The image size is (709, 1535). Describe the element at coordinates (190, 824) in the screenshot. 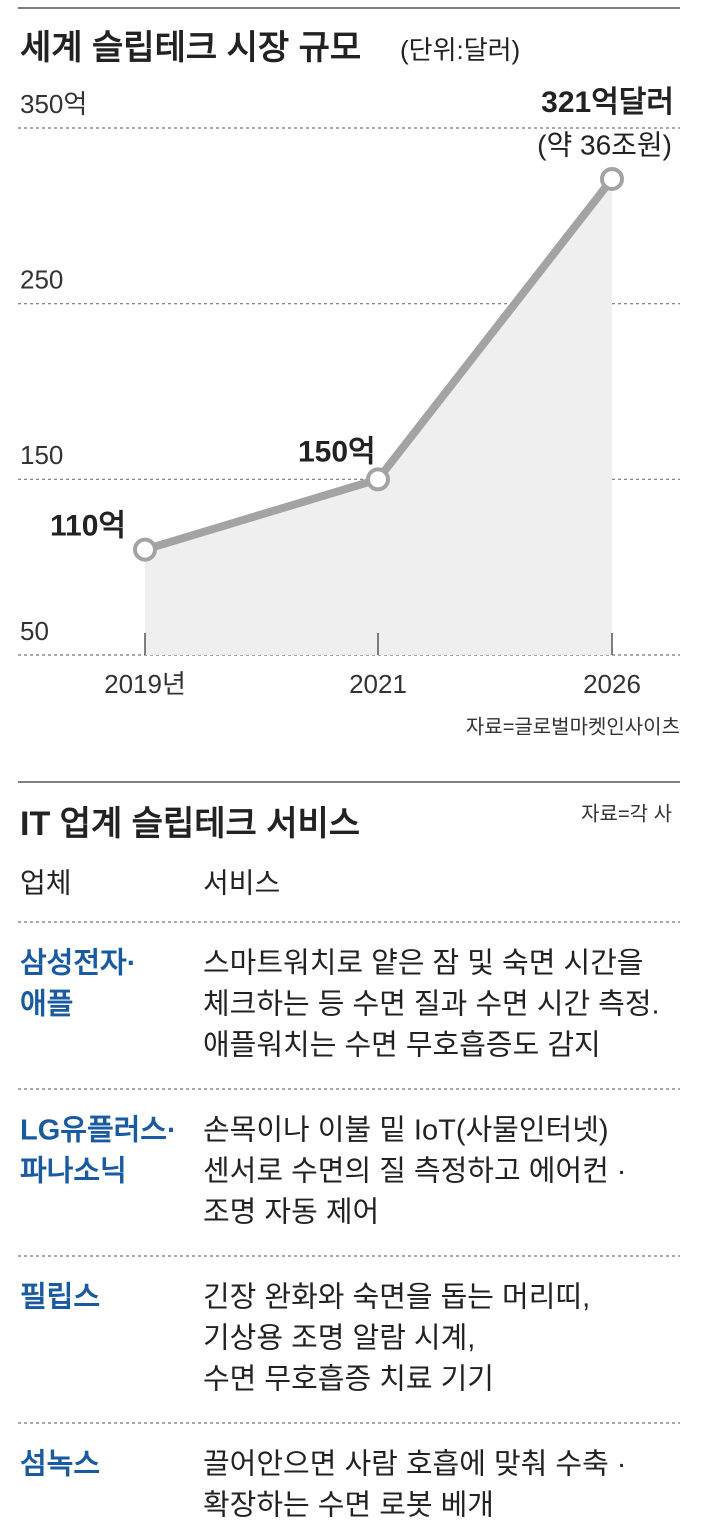

I see `table-title: IT 업계 슬립테크 서비스` at that location.